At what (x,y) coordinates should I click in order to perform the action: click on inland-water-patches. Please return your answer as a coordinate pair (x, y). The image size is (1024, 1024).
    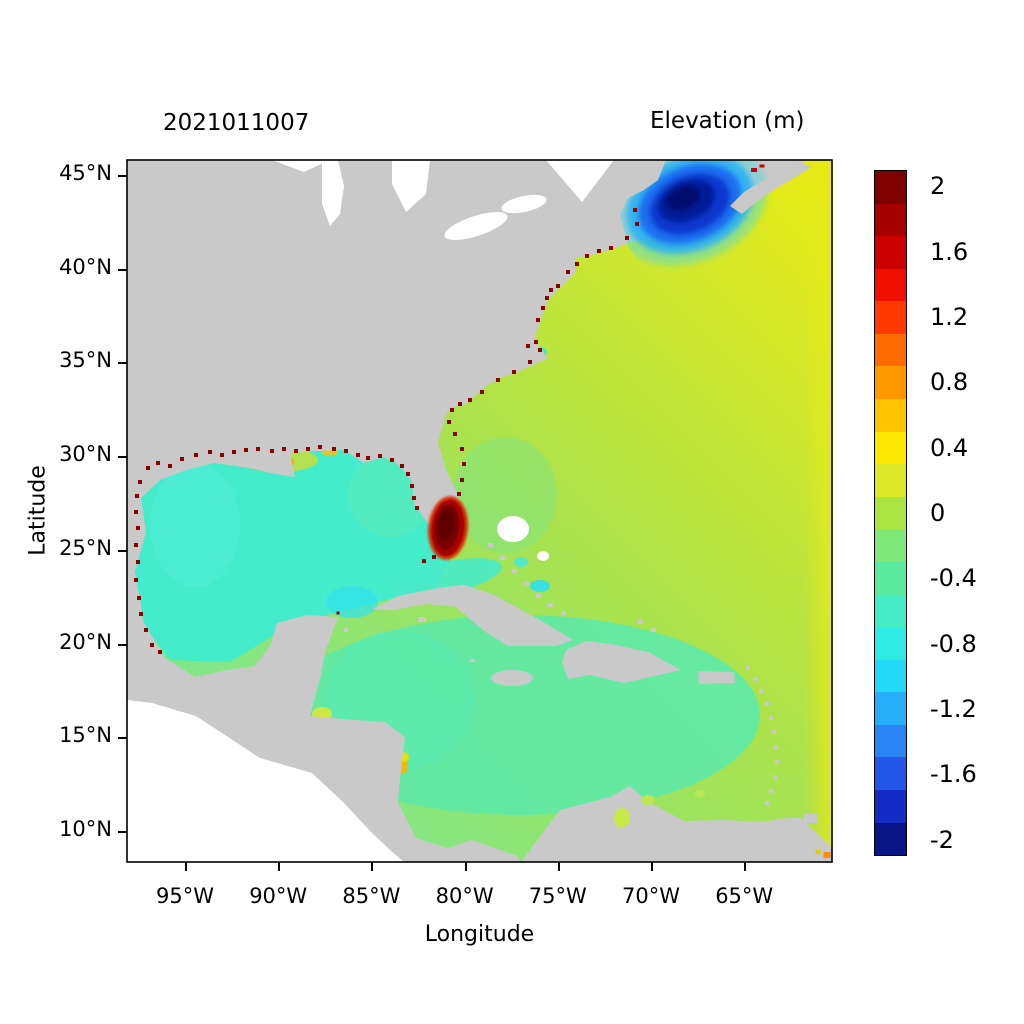
    Looking at the image, I should click on (659, 809).